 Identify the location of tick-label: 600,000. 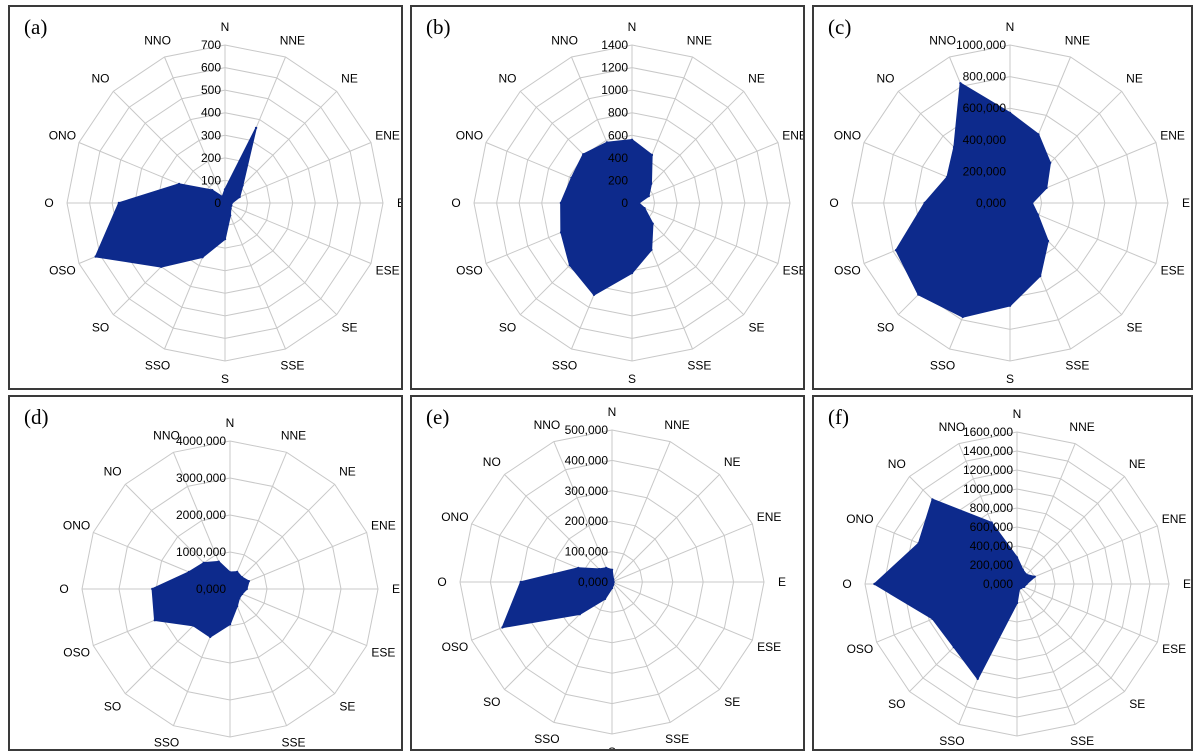
(992, 527).